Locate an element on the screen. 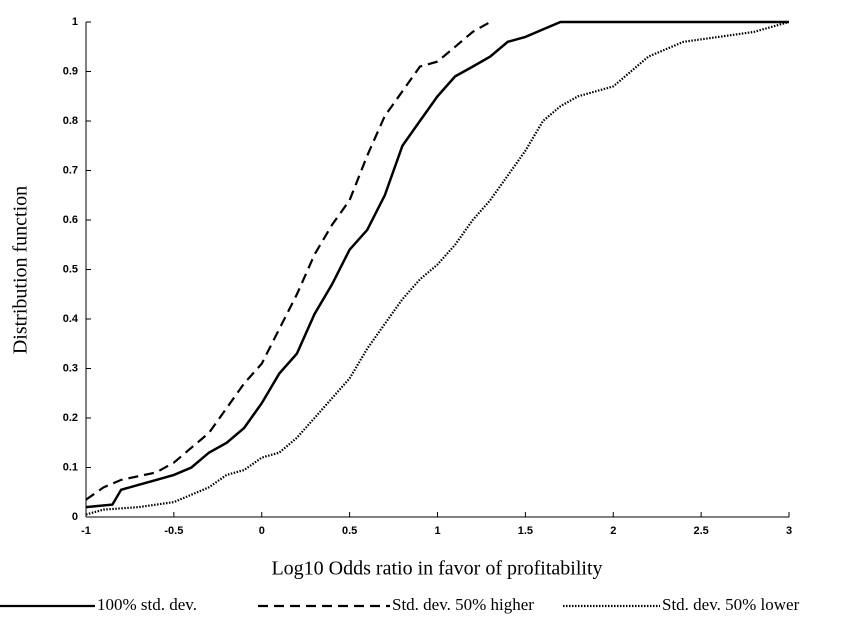  x-tick-label: 1.5 is located at coordinates (525, 531).